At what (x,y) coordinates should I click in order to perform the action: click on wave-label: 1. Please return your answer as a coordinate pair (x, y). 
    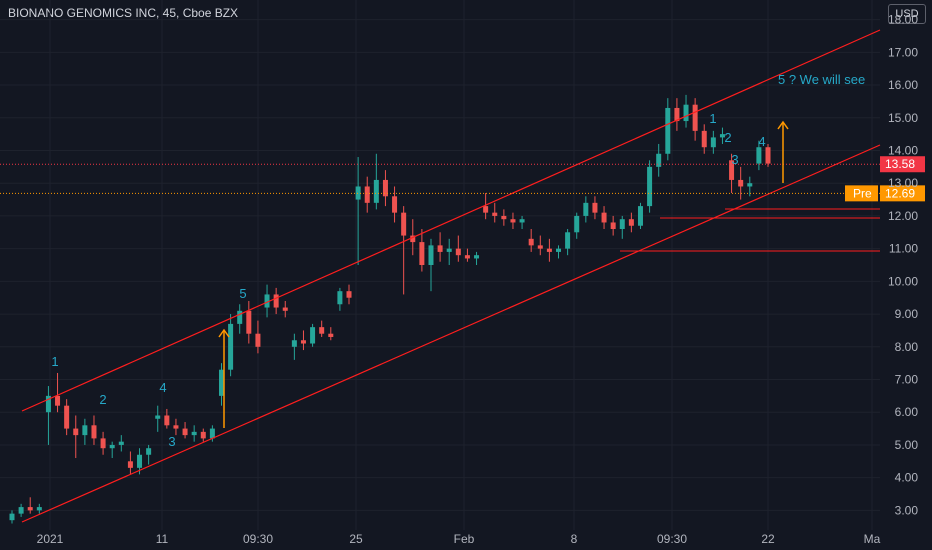
    Looking at the image, I should click on (712, 118).